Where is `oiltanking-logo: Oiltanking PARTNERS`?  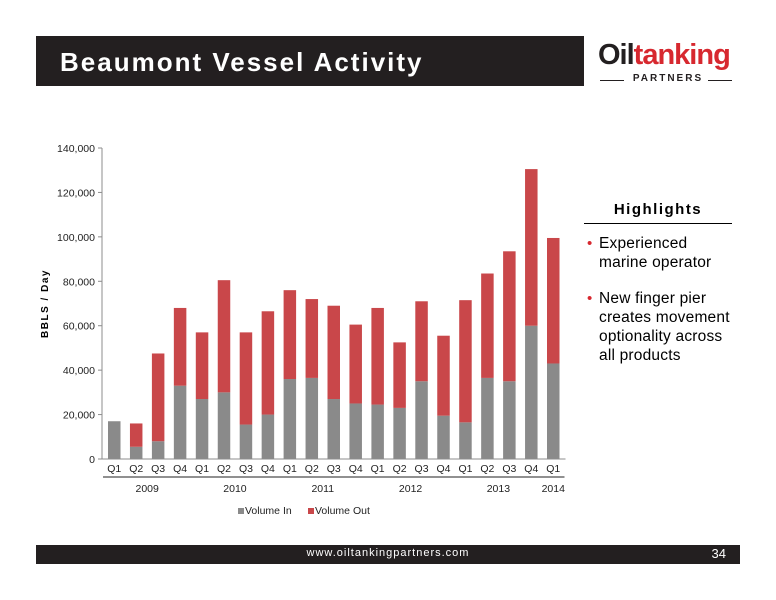 oiltanking-logo: Oiltanking PARTNERS is located at coordinates (665, 63).